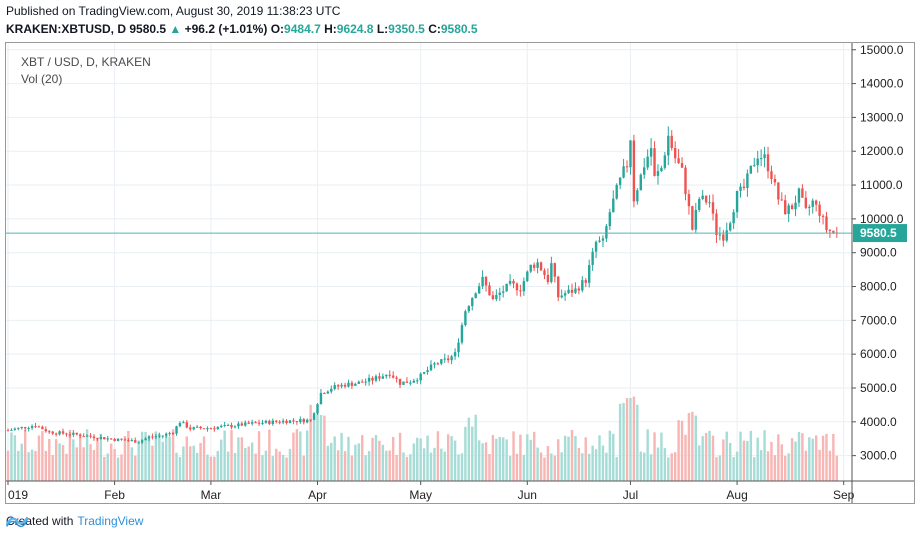 The image size is (920, 539). Describe the element at coordinates (882, 219) in the screenshot. I see `y-tick-label: 10000.0` at that location.